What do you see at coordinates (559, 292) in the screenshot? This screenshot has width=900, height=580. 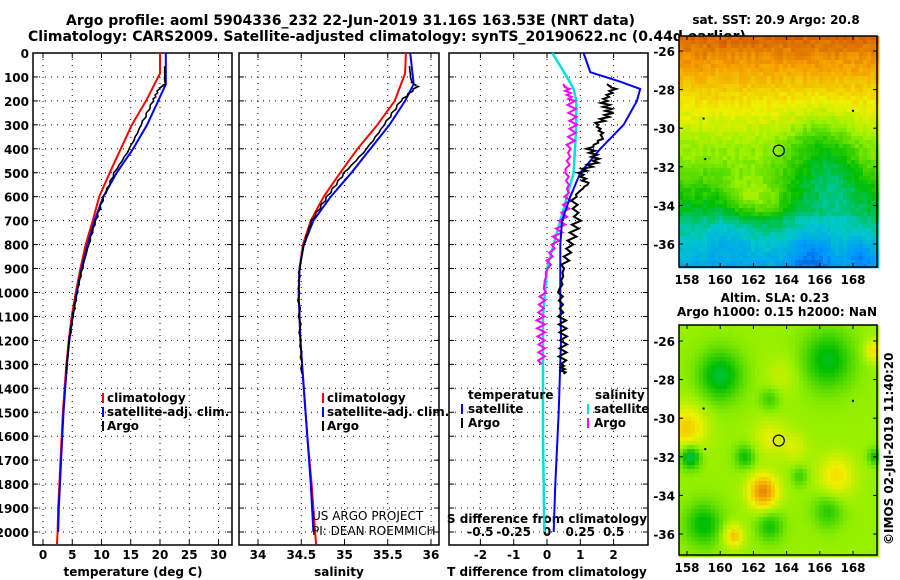 I see `series-s-satellite` at bounding box center [559, 292].